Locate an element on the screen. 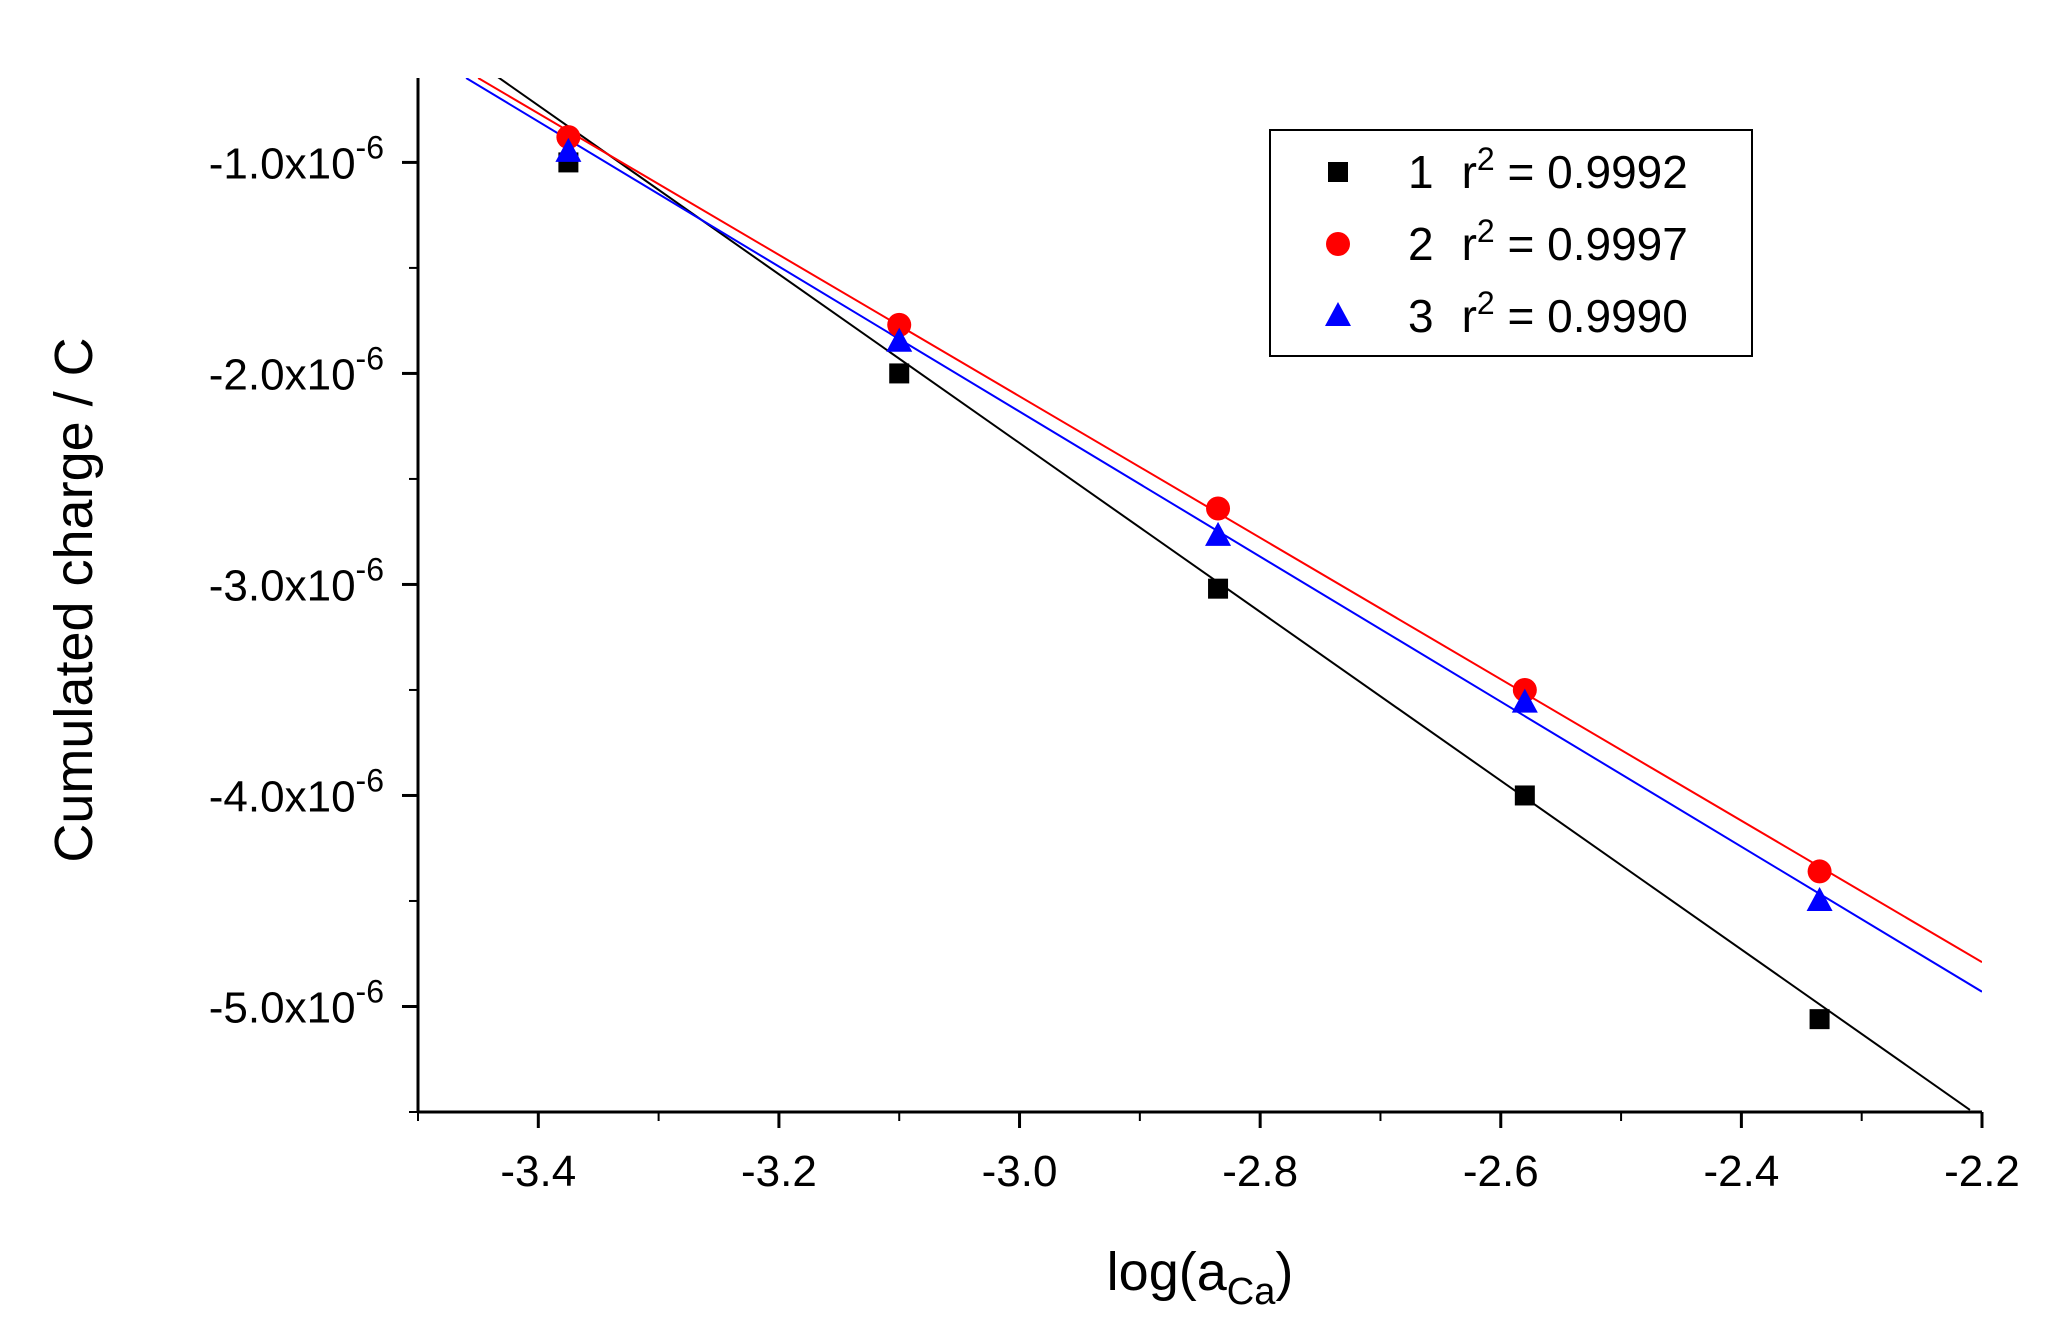 The height and width of the screenshot is (1340, 2060). legend-label-series-2: 2 r2 = 0.9997 is located at coordinates (1548, 241).